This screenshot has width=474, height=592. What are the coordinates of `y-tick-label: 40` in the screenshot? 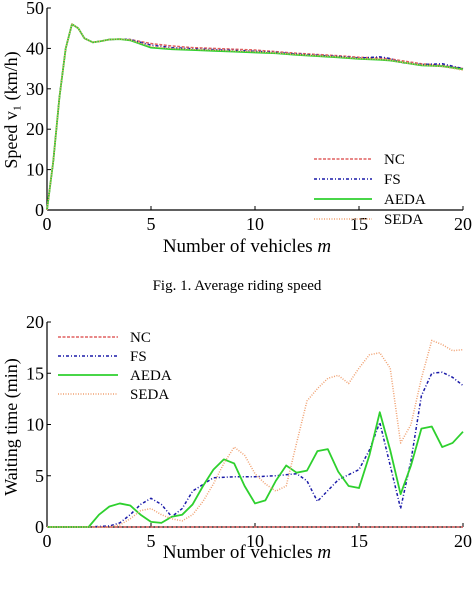 It's located at (35, 48).